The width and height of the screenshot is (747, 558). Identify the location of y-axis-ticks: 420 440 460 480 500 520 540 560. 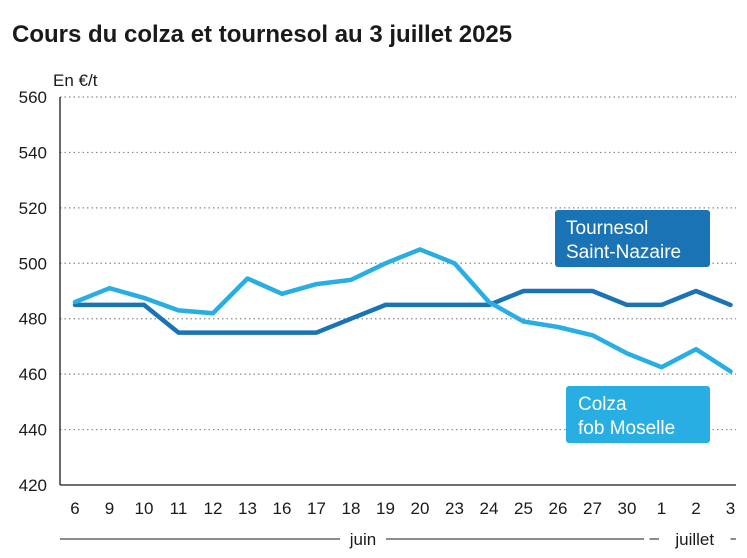
(33, 291).